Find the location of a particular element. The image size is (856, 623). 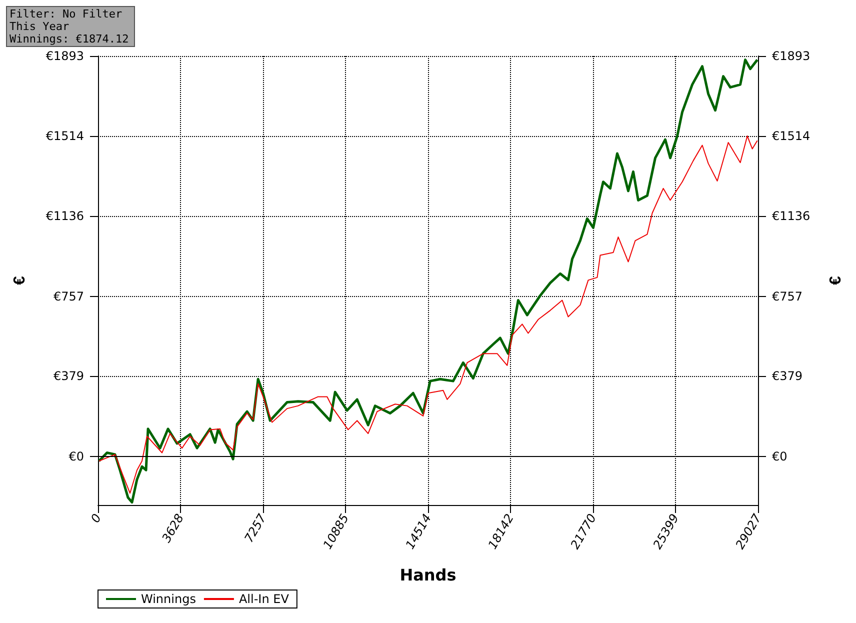

y2-tick-label: €1136 is located at coordinates (791, 216).